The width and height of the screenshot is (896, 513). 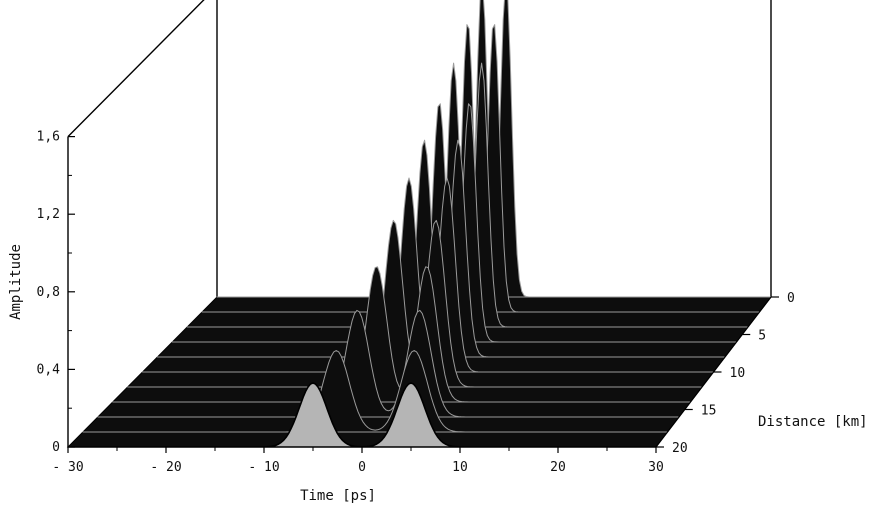 I want to click on x-tick-label-6: 30, so click(x=656, y=467).